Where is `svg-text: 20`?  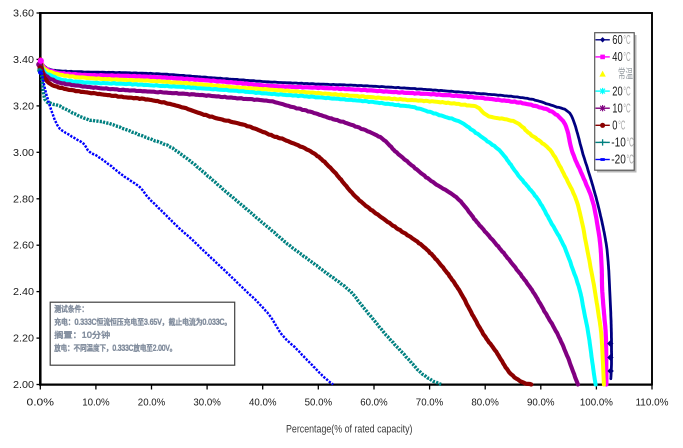
svg-text: 20 is located at coordinates (617, 91).